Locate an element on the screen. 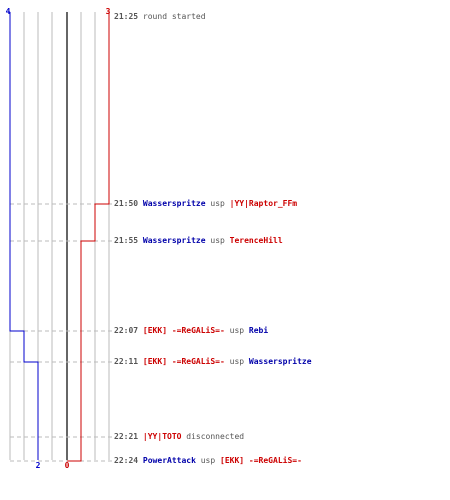 This screenshot has width=450, height=500. log-time: 21:25 is located at coordinates (126, 16).